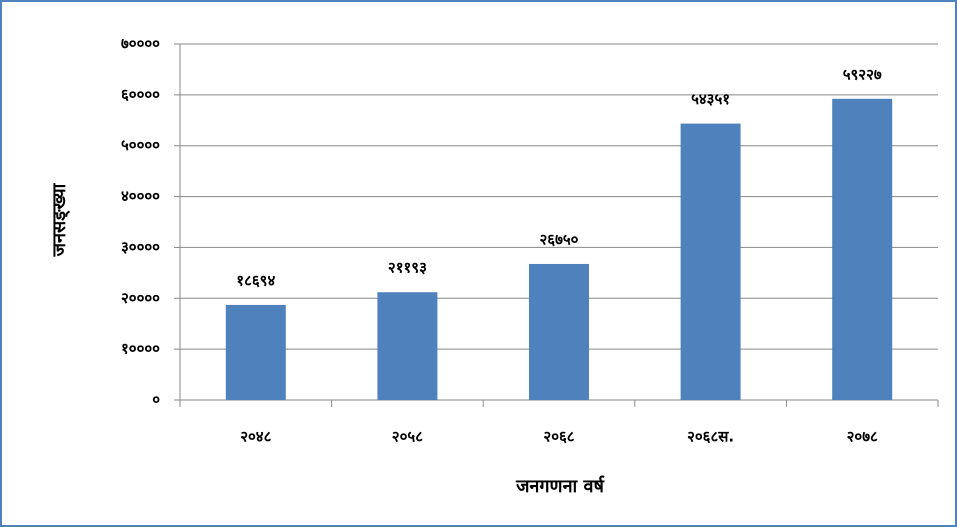  What do you see at coordinates (558, 239) in the screenshot?
I see `data-label: २६७५०` at bounding box center [558, 239].